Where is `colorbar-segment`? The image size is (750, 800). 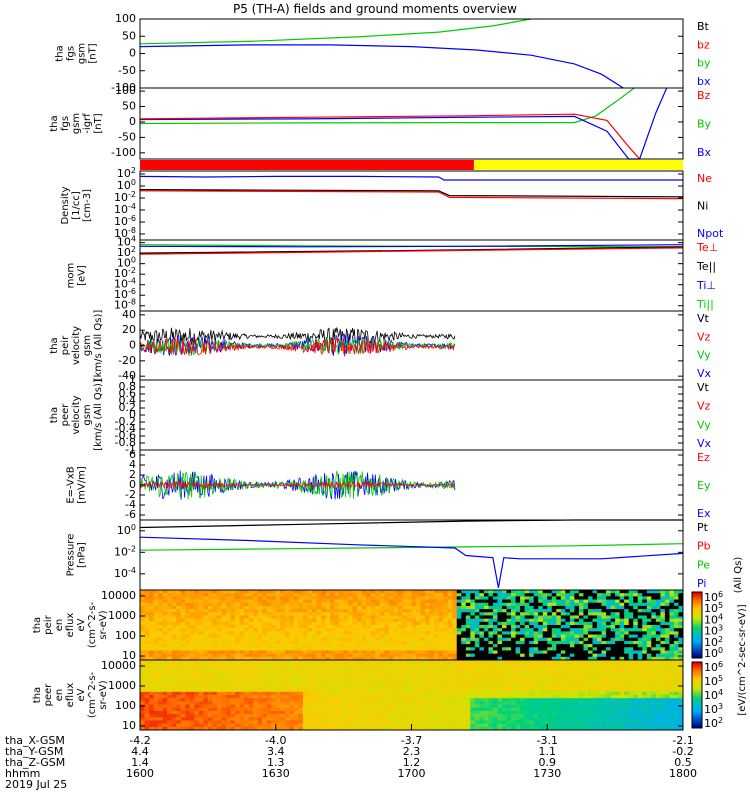 colorbar-segment is located at coordinates (697, 652).